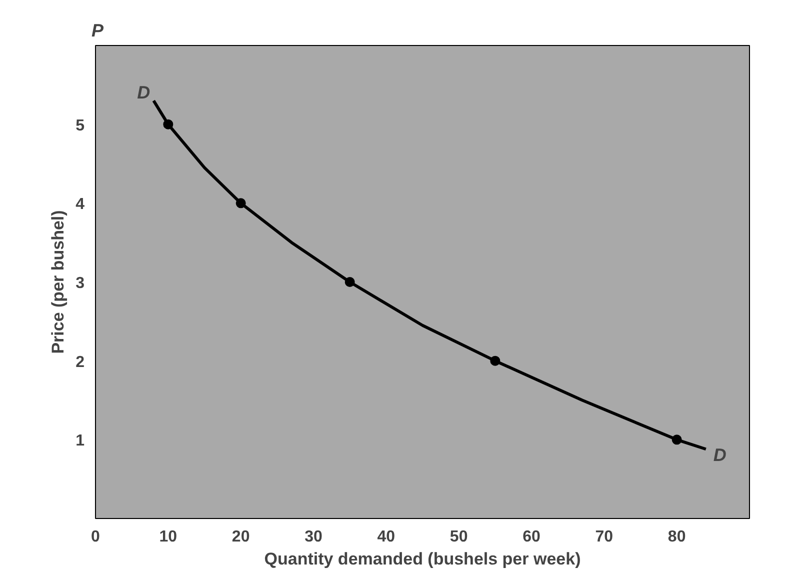 The image size is (789, 578). Describe the element at coordinates (80, 125) in the screenshot. I see `y-tick-label: 5` at that location.